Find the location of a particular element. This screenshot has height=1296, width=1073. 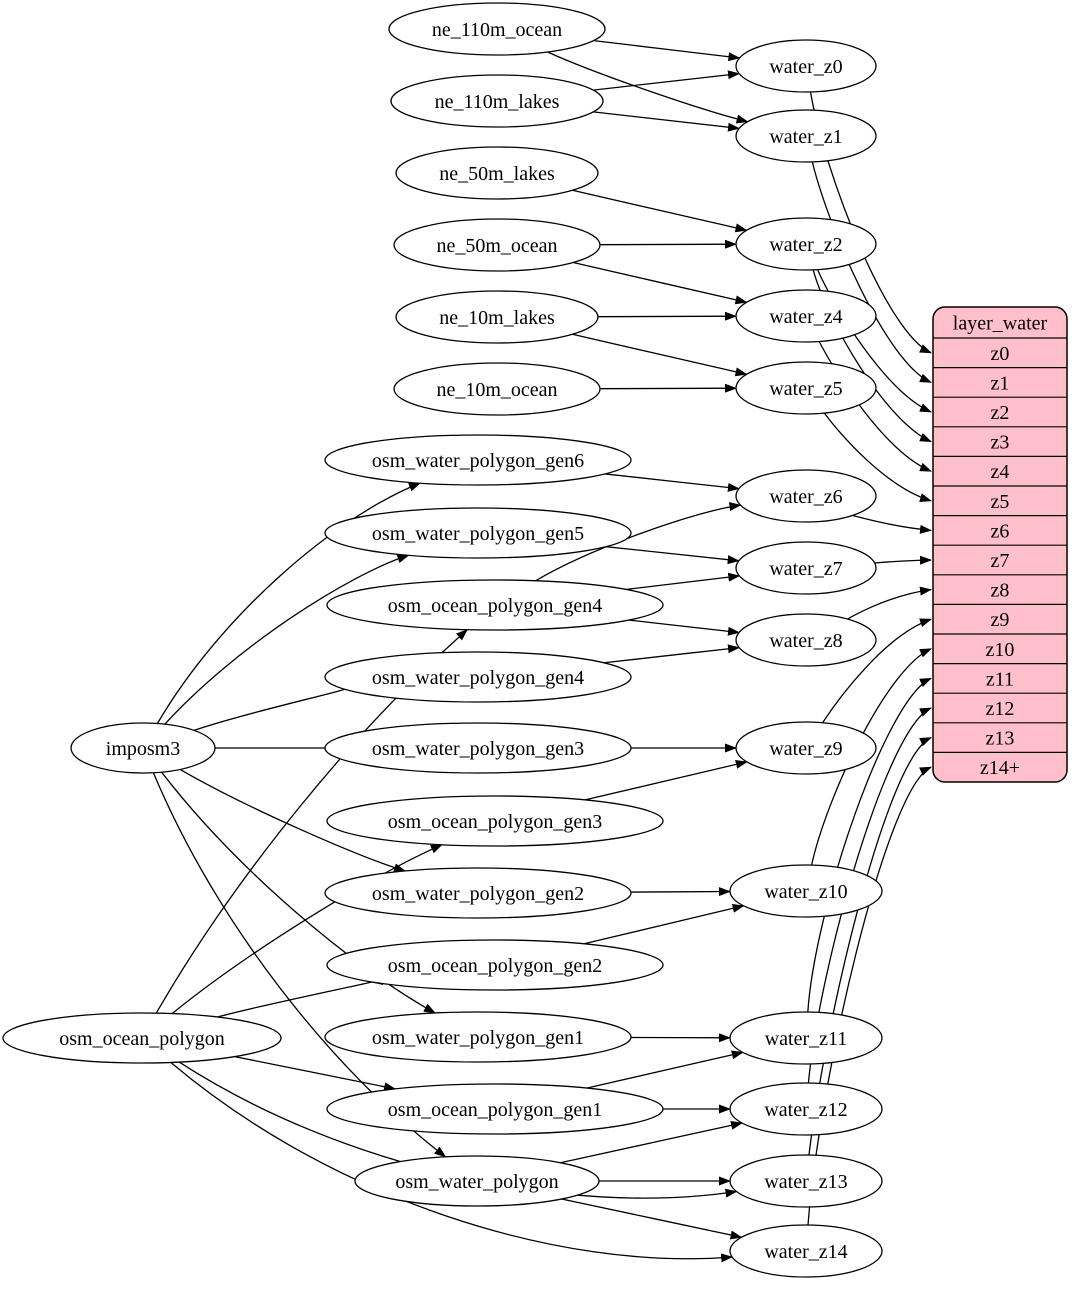

node-shape-ne_50m_lakes is located at coordinates (497, 173).